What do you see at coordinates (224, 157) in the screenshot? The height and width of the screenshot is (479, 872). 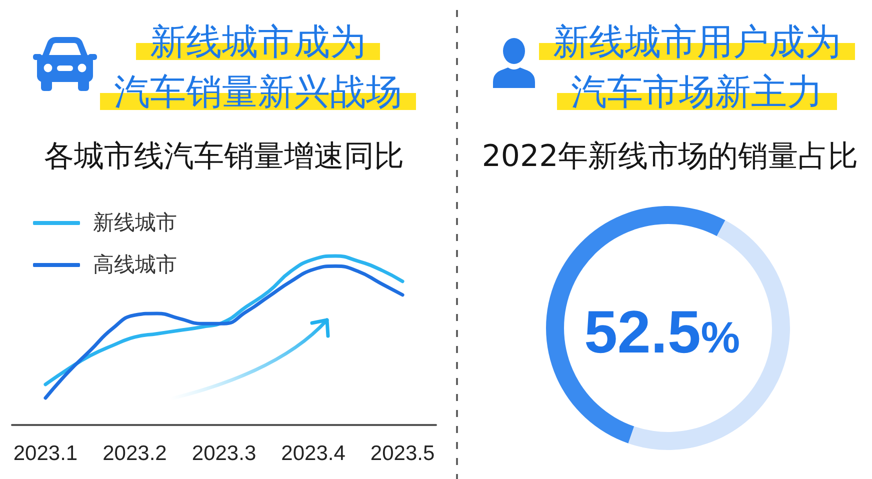 I see `chart-subtitle: 各城市线汽车销量增速同比` at bounding box center [224, 157].